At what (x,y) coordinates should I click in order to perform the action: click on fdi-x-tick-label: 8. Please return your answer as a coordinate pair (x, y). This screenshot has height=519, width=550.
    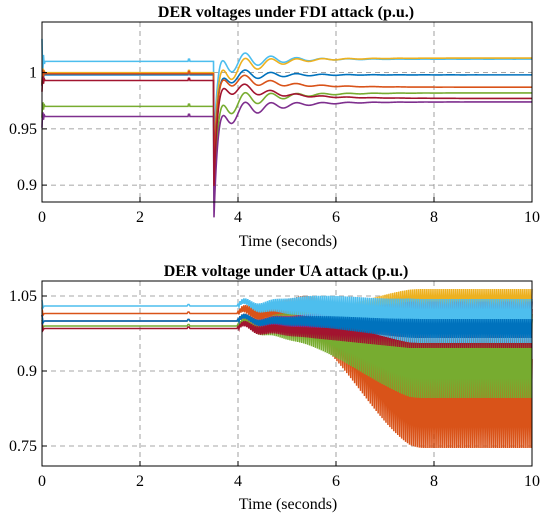
    Looking at the image, I should click on (434, 217).